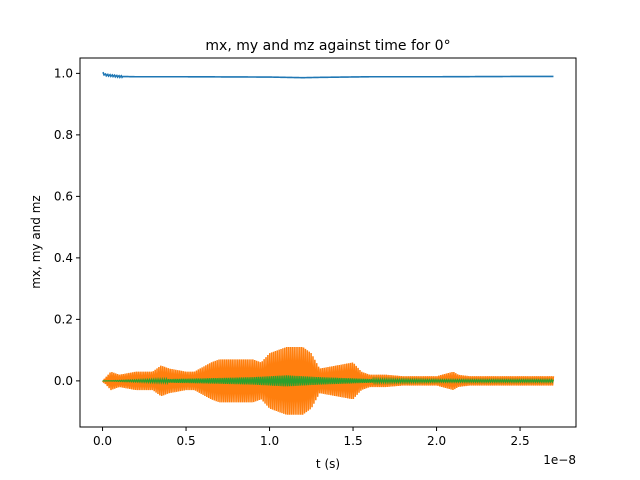  Describe the element at coordinates (353, 441) in the screenshot. I see `x-tick-label: 1.5` at that location.